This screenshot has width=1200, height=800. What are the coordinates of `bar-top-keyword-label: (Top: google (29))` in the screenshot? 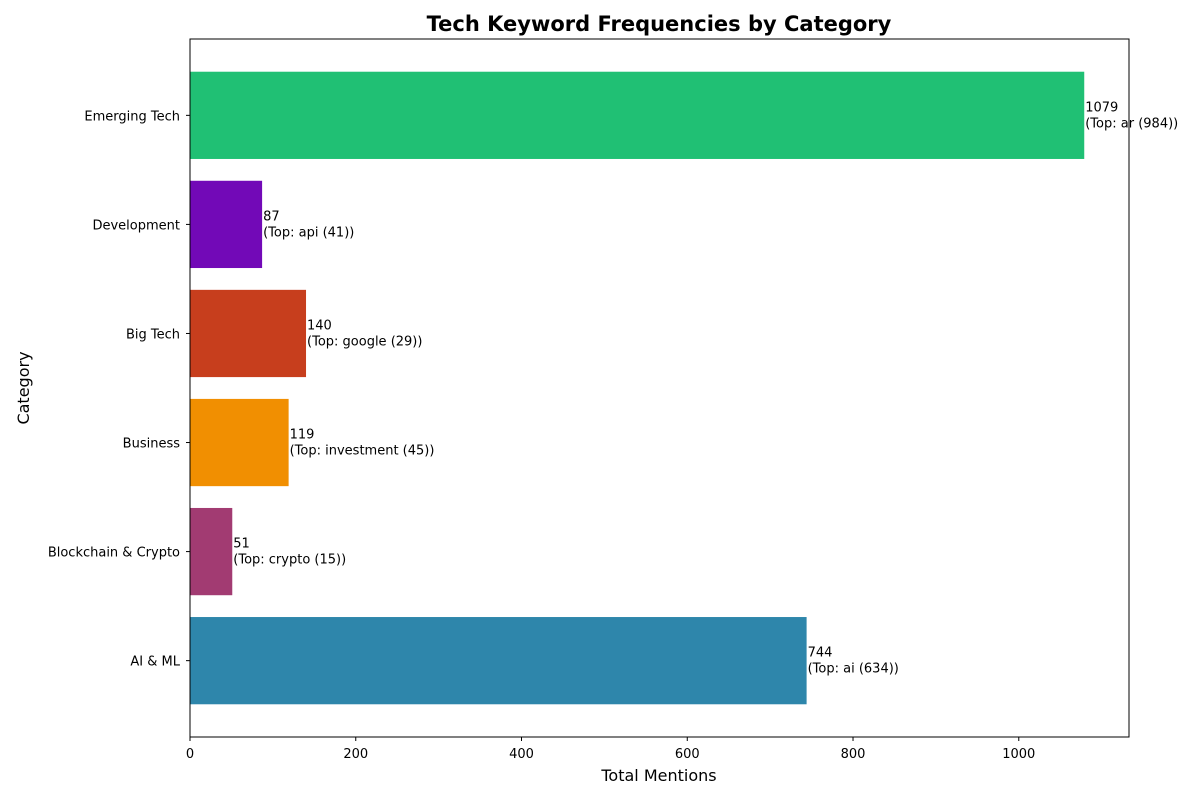 It's located at (364, 341).